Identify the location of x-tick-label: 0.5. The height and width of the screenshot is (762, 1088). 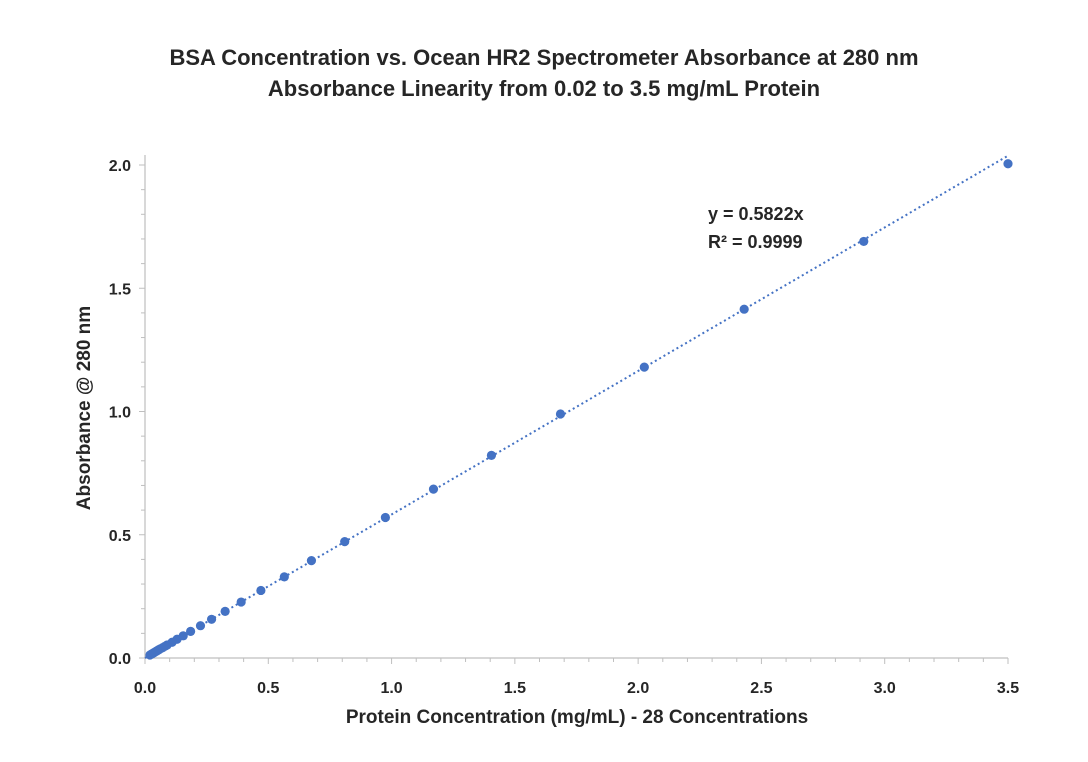
(268, 688).